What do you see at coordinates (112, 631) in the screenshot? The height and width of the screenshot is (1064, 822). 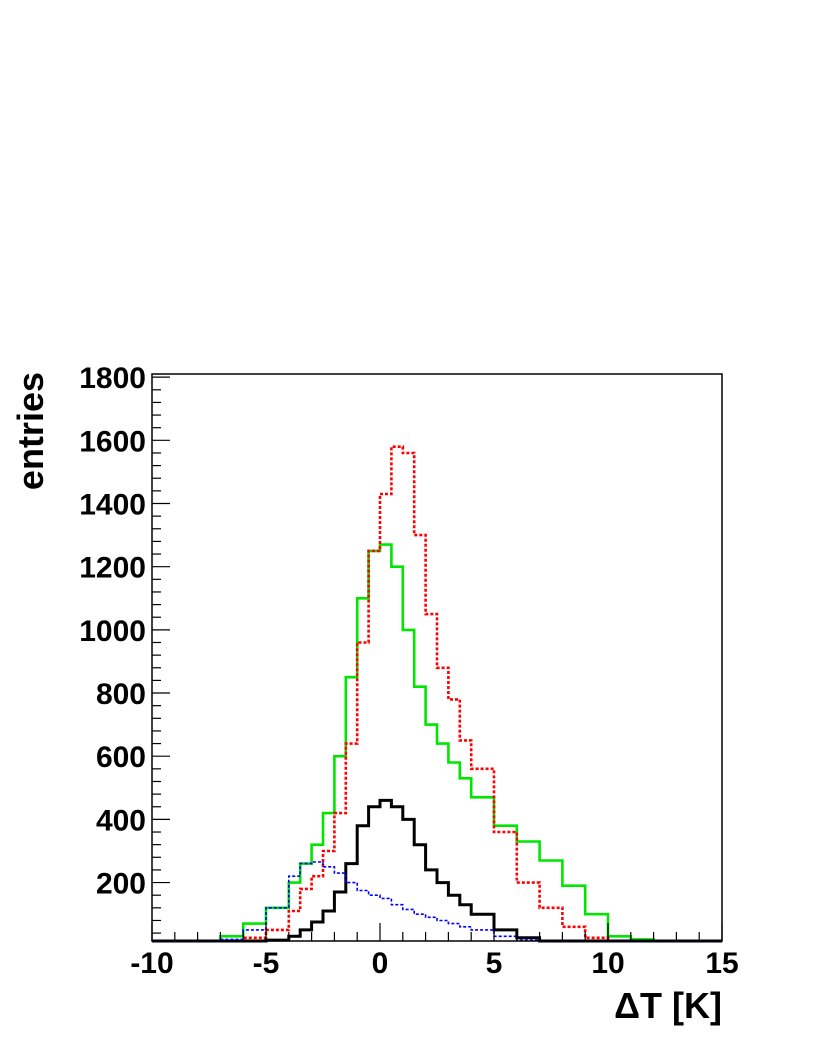 I see `y-tick-label: 1000` at bounding box center [112, 631].